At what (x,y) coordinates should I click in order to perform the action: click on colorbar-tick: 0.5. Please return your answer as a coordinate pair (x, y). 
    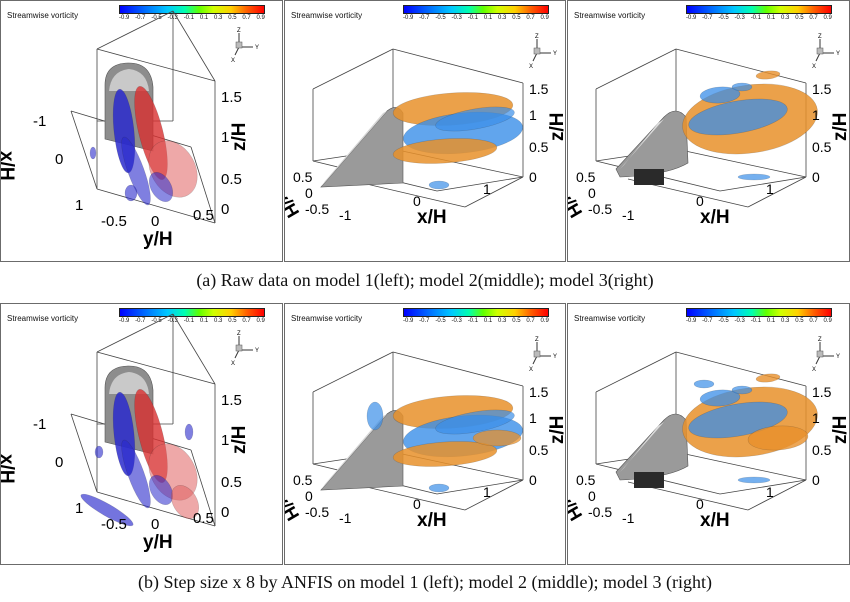
    Looking at the image, I should click on (516, 18).